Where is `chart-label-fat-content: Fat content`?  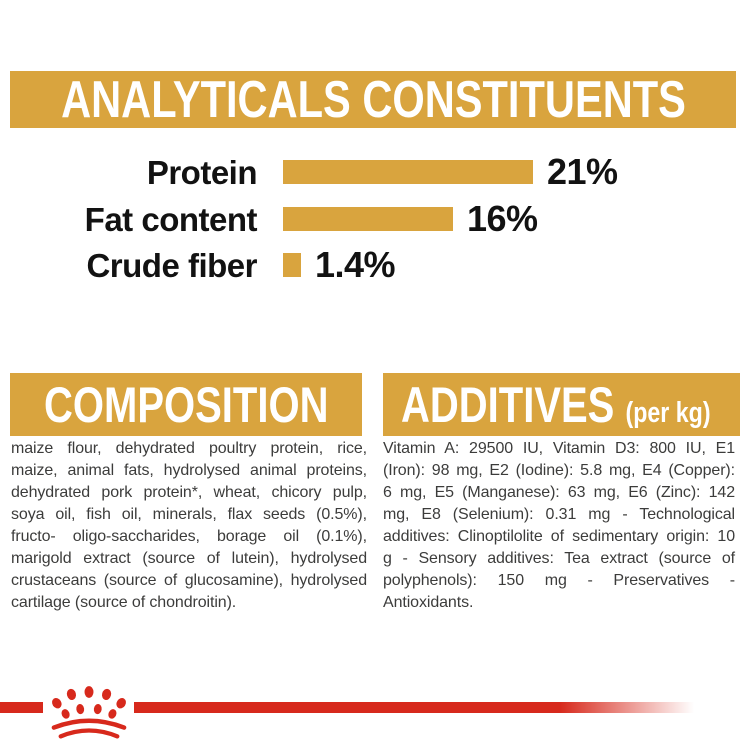 chart-label-fat-content: Fat content is located at coordinates (171, 219).